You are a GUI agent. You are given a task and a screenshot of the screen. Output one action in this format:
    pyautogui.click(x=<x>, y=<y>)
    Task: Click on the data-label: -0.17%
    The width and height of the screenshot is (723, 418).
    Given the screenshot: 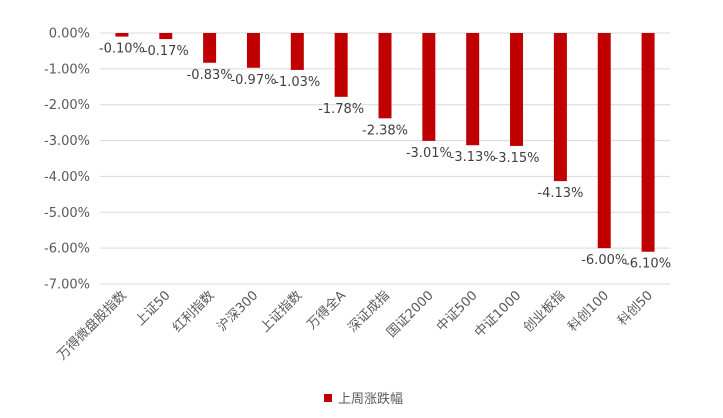 What is the action you would take?
    pyautogui.click(x=166, y=51)
    